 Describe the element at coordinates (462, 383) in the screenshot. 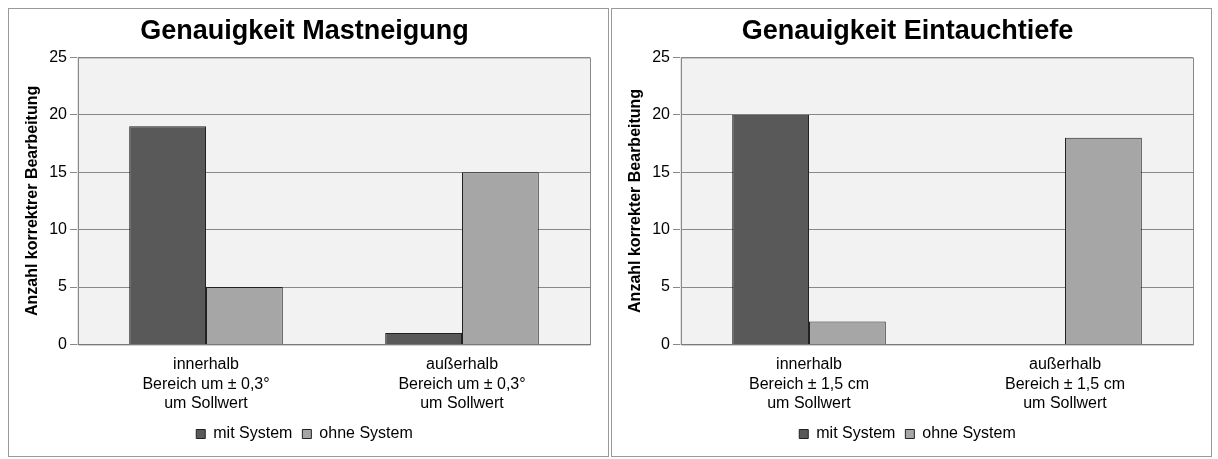

I see `x-tick-label: außerhalb Bereich um ± 0,3° um Sollwert` at that location.